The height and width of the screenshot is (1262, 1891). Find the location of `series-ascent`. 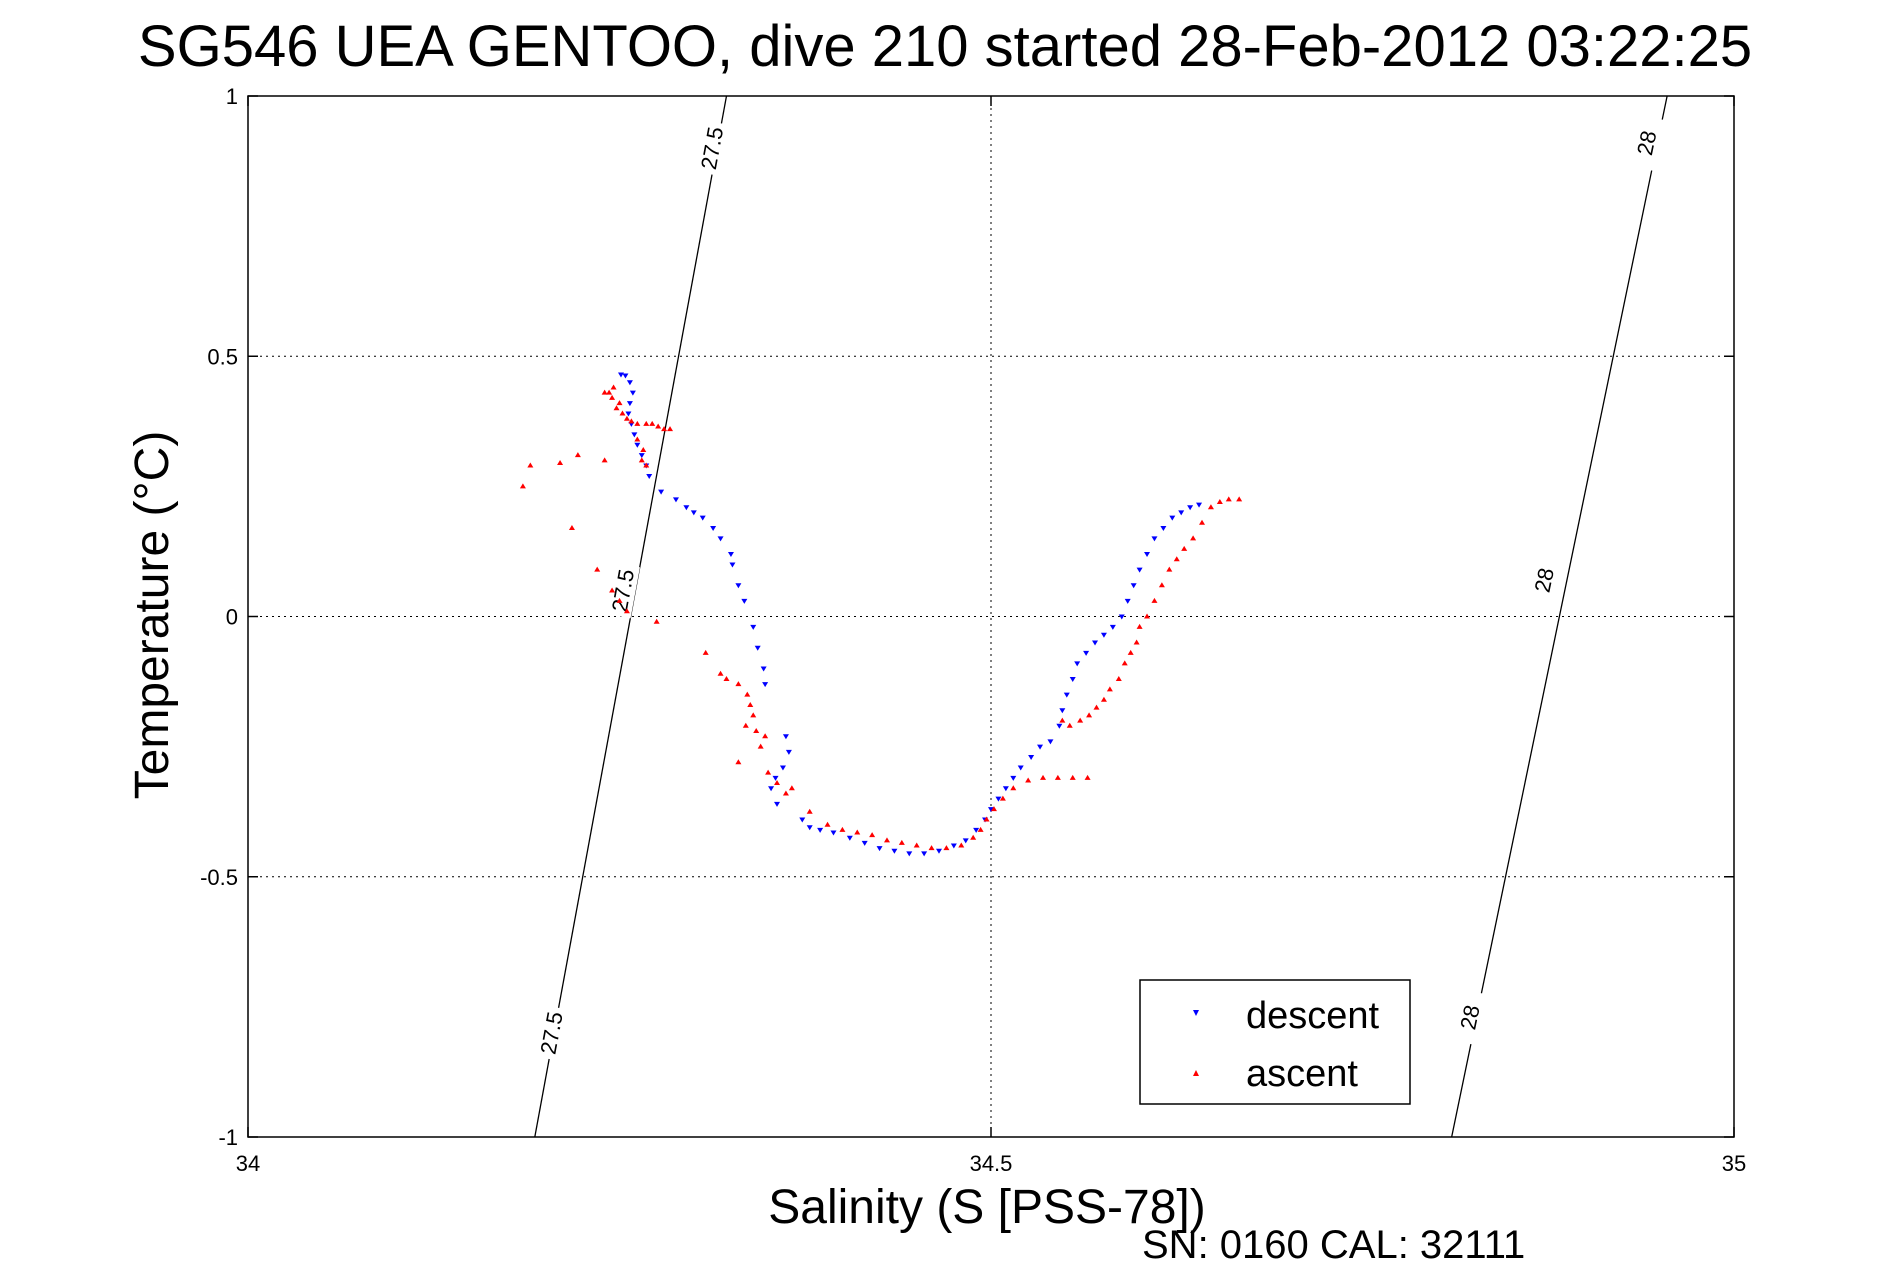

series-ascent is located at coordinates (881, 617).